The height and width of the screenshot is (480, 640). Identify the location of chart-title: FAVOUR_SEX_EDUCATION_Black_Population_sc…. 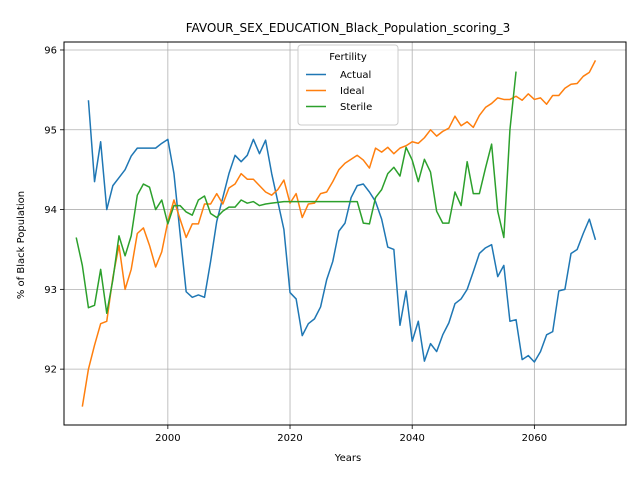
(348, 28).